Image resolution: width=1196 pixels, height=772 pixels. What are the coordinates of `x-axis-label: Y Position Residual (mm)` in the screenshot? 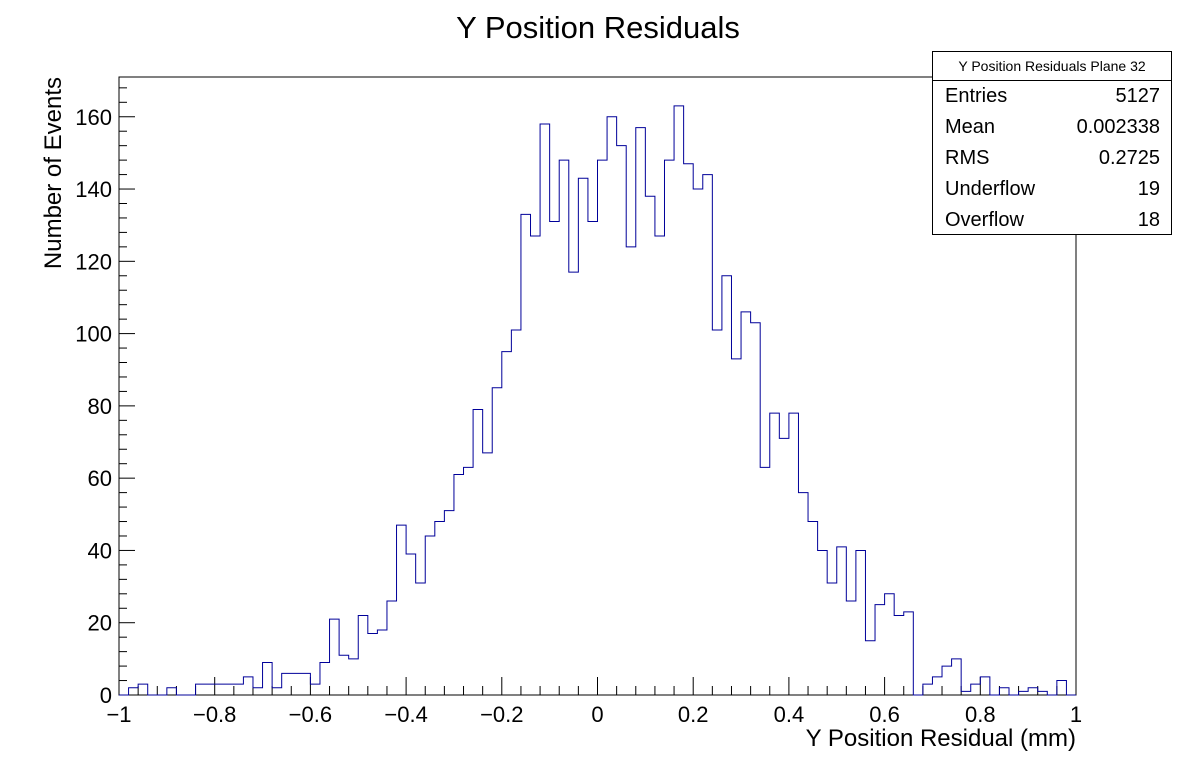 It's located at (941, 738).